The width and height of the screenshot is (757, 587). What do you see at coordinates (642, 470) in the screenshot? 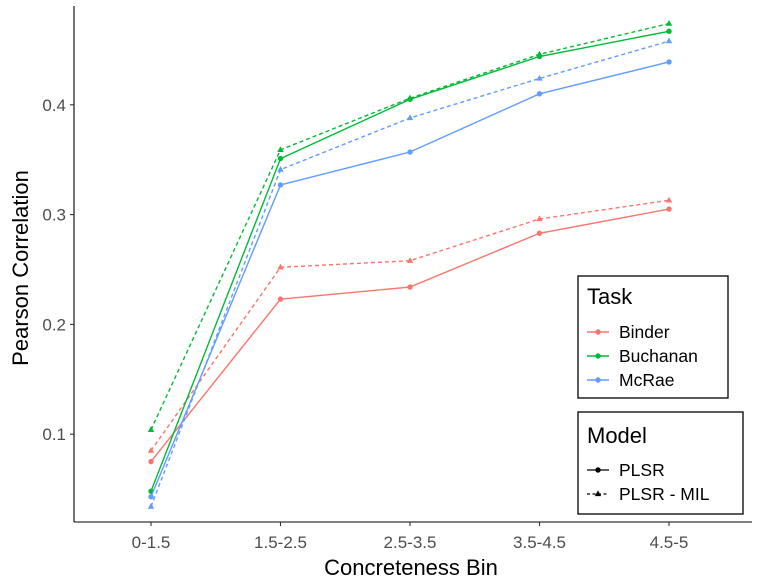
I see `legend-model-label-plsr: PLSR` at bounding box center [642, 470].